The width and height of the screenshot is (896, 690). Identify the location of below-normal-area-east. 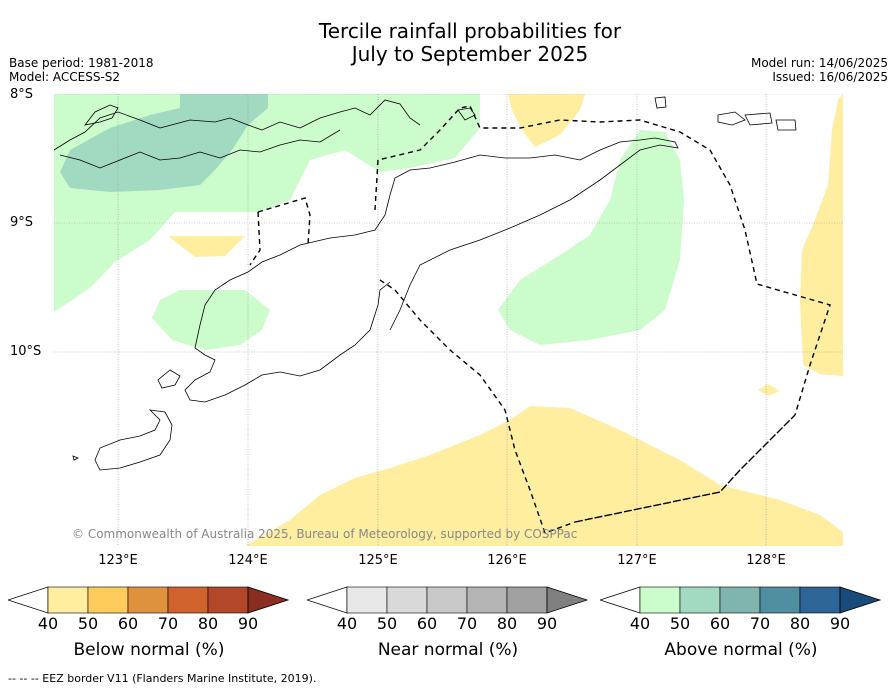
(821, 235).